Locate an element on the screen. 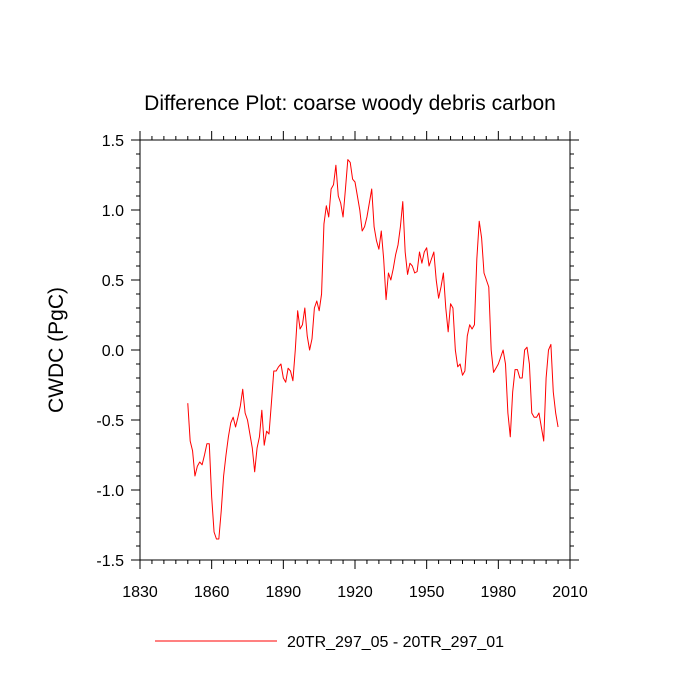  x-tick-label: 1860 is located at coordinates (212, 592).